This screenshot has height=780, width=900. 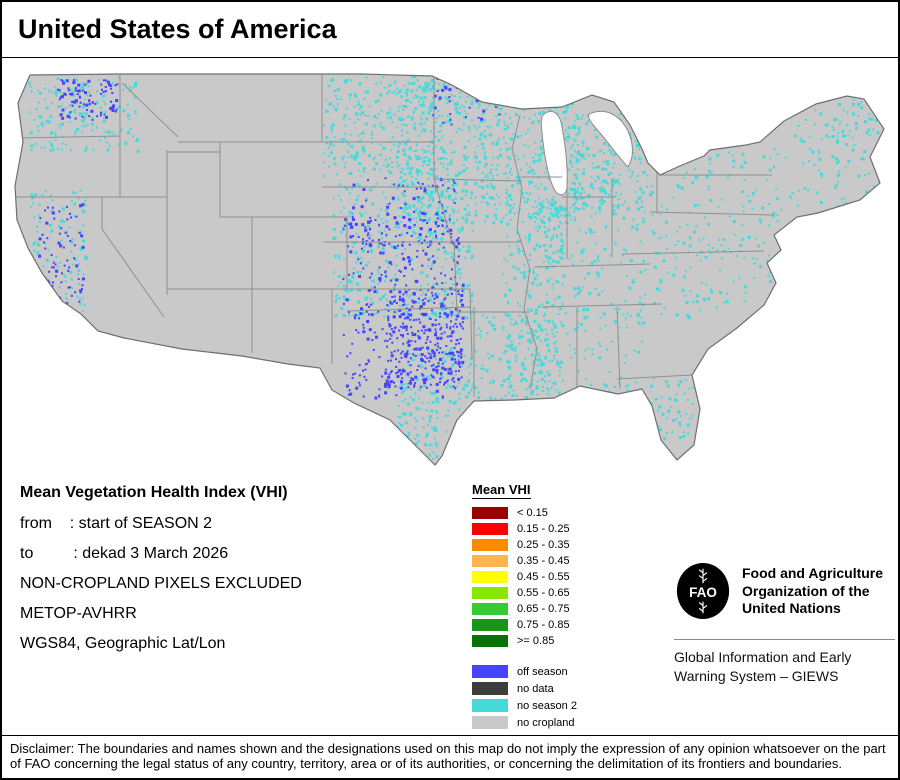 I want to click on legend-label: 0.75 - 0.85, so click(x=543, y=625).